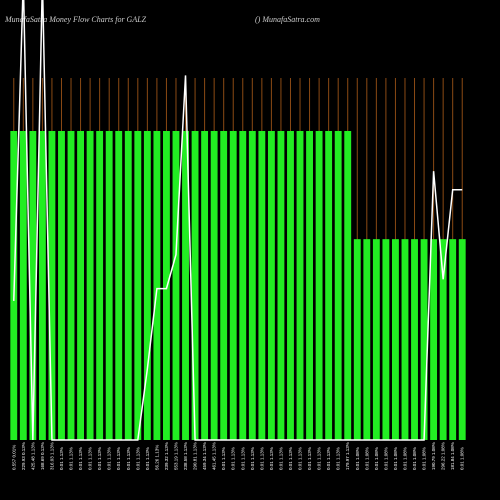  I want to click on x-tick-label: 316.03 1.13%, so click(51, 456).